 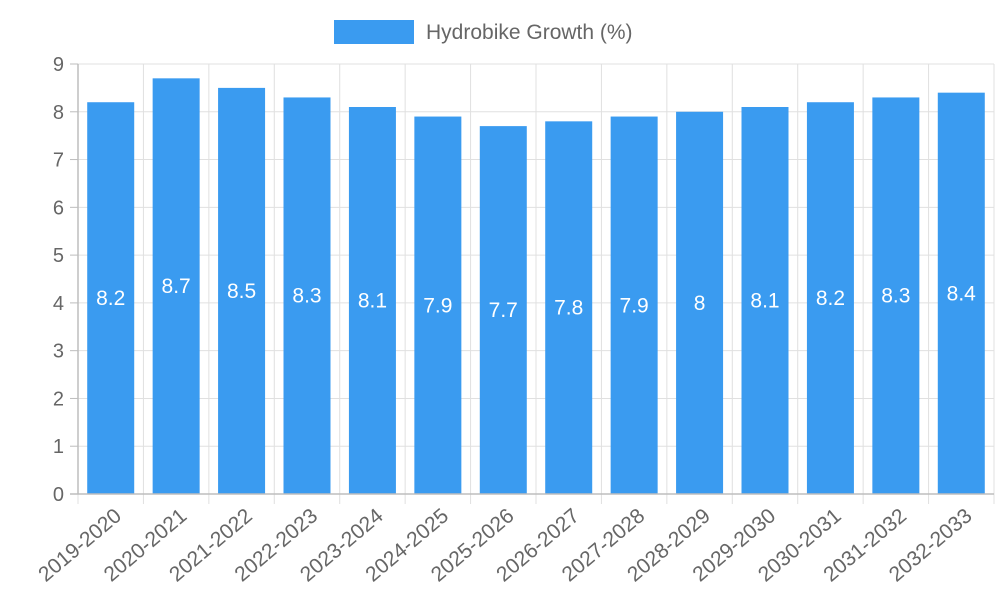 I want to click on y-tick-label: 6, so click(x=58, y=208).